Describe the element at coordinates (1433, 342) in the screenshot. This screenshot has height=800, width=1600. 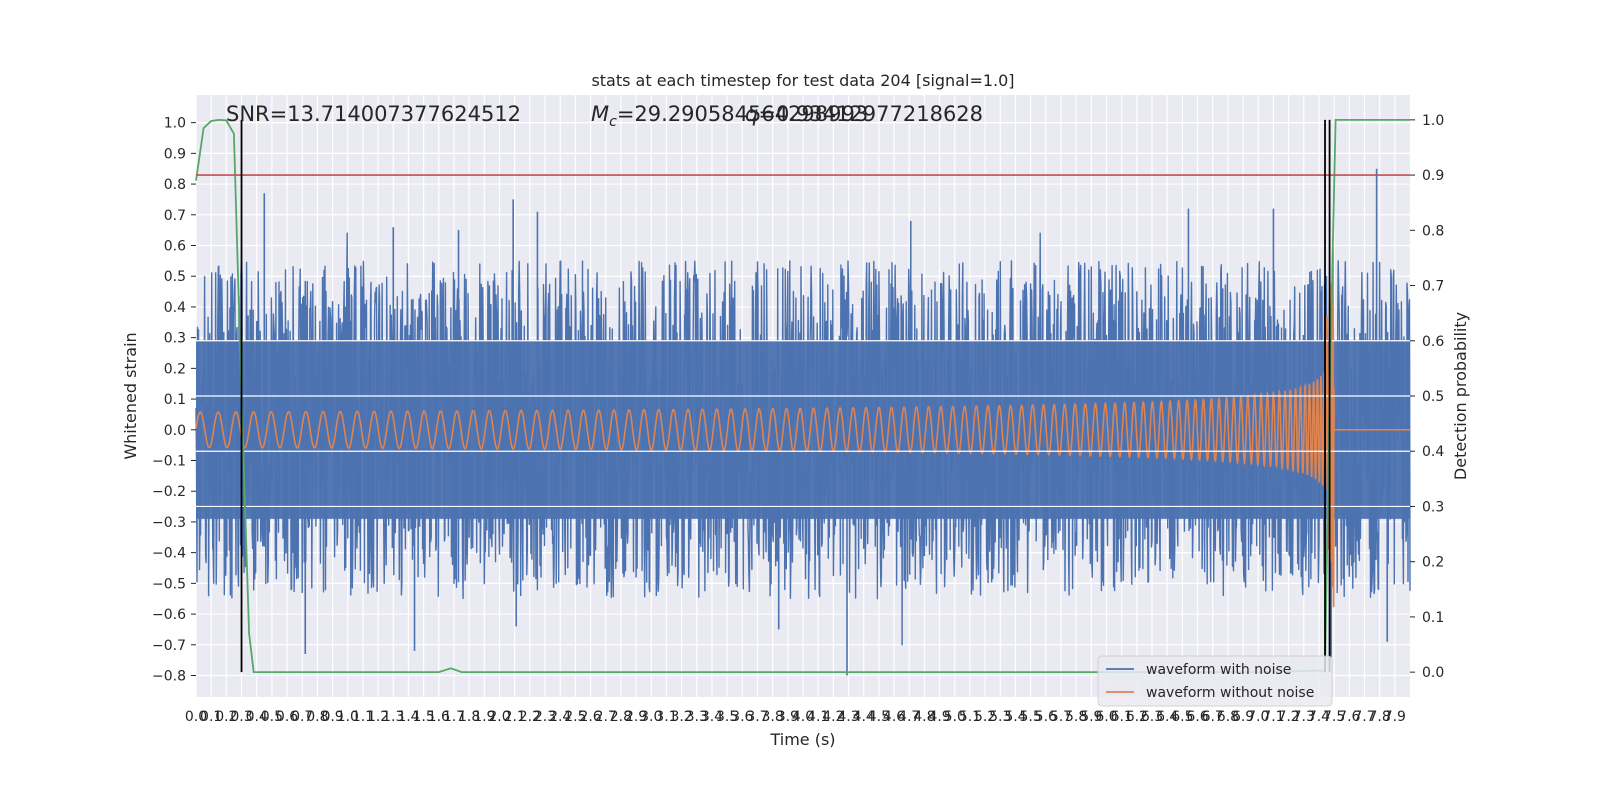
I see `y2-tick-label: 0.6` at that location.